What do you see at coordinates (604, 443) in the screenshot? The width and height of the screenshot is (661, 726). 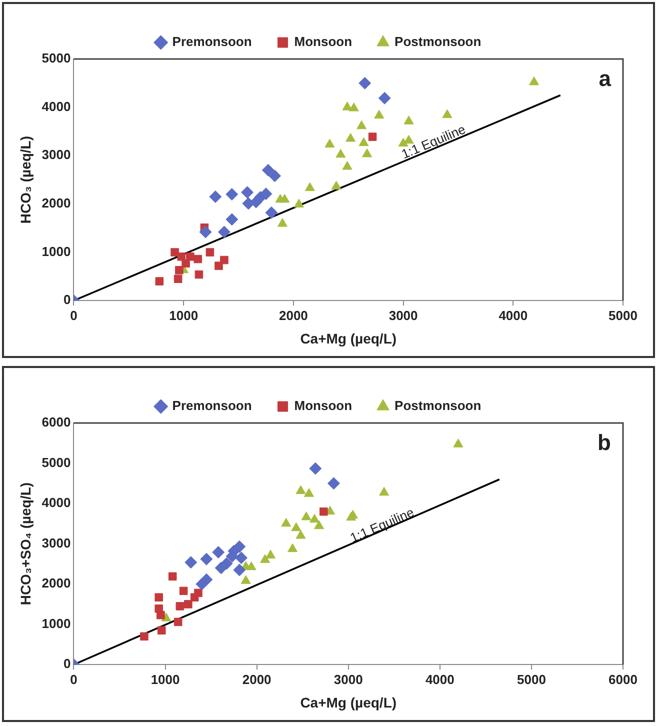 I see `annotation: b` at bounding box center [604, 443].